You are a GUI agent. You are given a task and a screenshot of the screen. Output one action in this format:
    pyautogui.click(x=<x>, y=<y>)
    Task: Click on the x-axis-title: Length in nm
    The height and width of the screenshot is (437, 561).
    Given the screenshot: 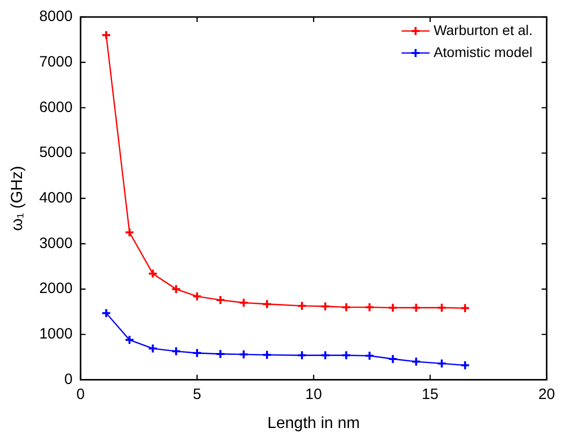 What is the action you would take?
    pyautogui.click(x=313, y=423)
    